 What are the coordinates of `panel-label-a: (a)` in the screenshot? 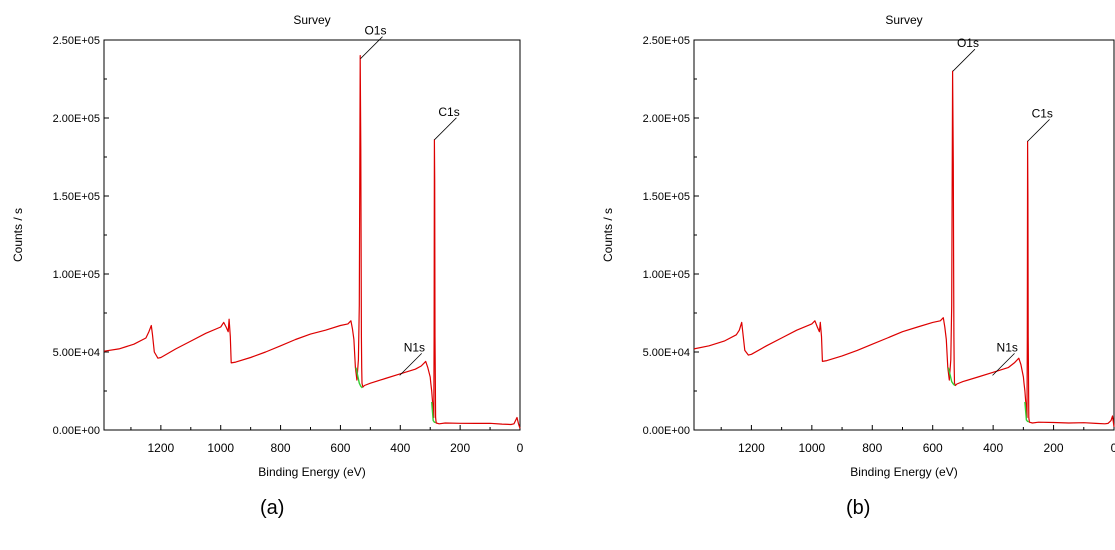 It's located at (272, 508).